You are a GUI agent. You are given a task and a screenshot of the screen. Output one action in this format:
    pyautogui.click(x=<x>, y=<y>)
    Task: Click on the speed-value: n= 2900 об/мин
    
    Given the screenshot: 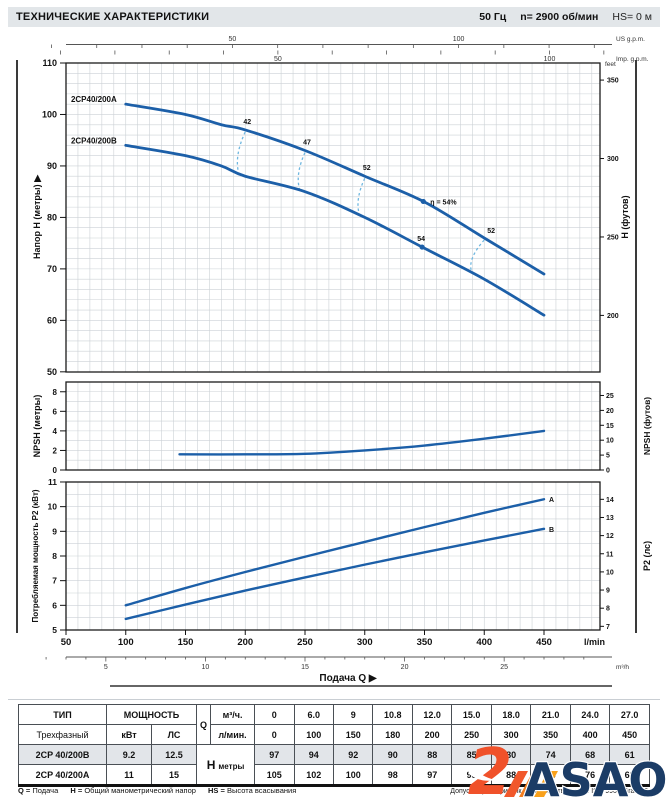 What is the action you would take?
    pyautogui.click(x=559, y=17)
    